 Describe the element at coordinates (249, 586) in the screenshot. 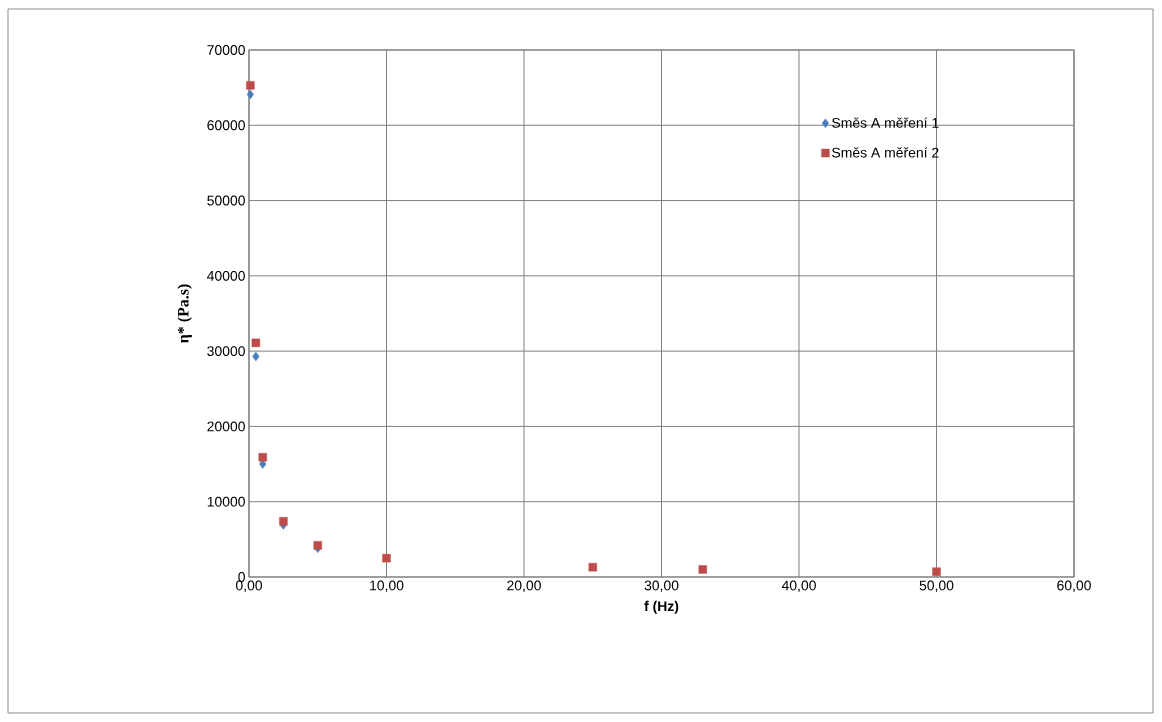

I see `x-tick-label: 0,00` at that location.